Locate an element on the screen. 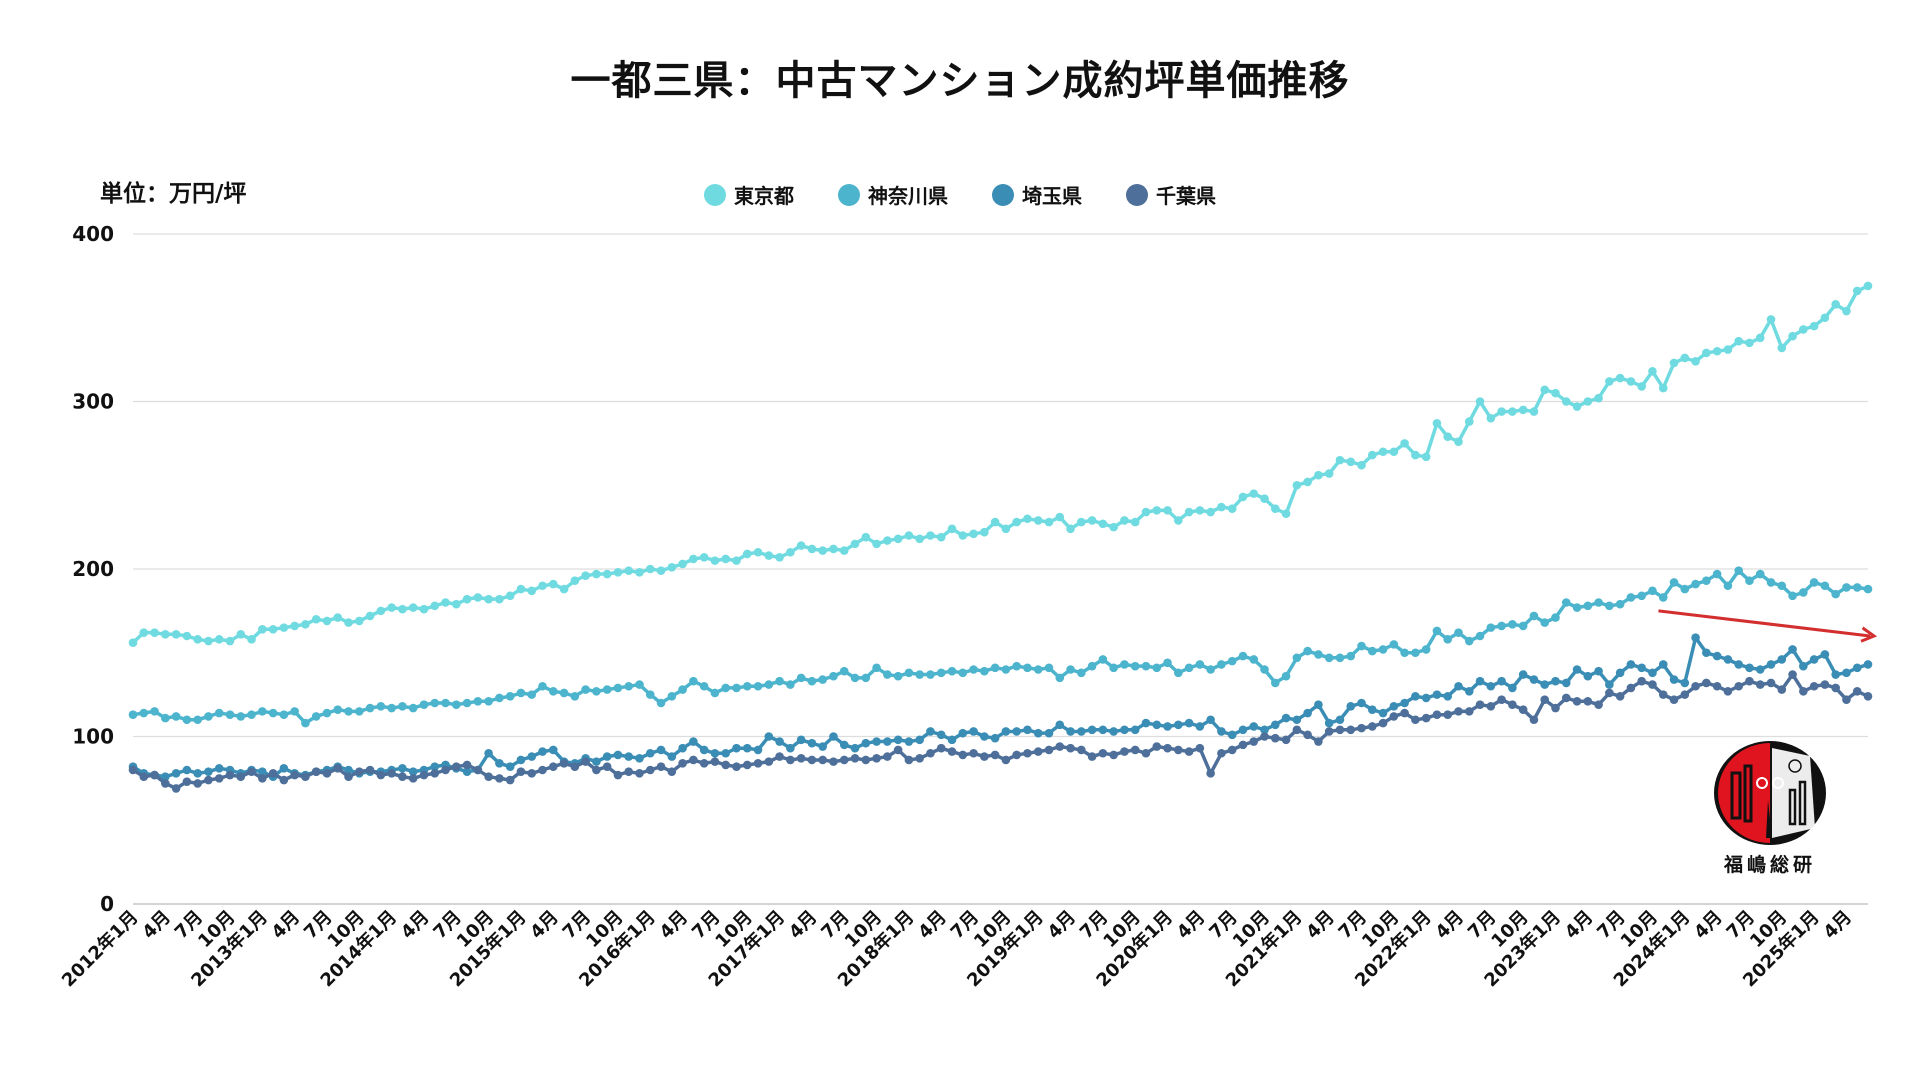 The width and height of the screenshot is (1920, 1080). x-tick-label: 2012年1月 is located at coordinates (99, 948).